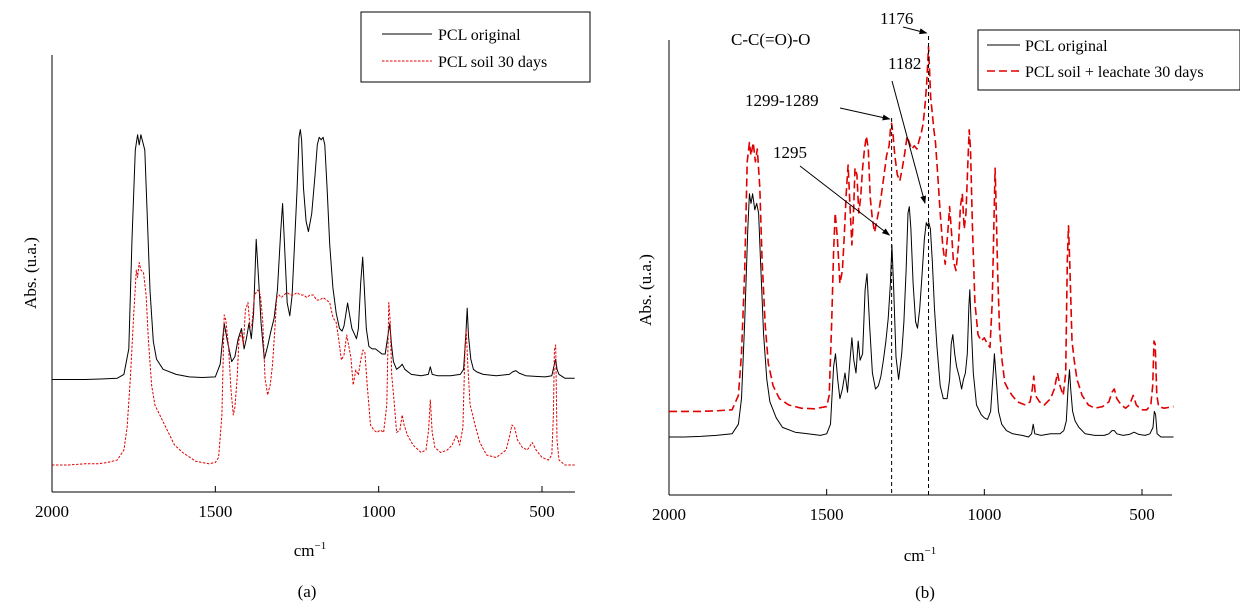  I want to click on panel-b-annotations, so click(864, 260).